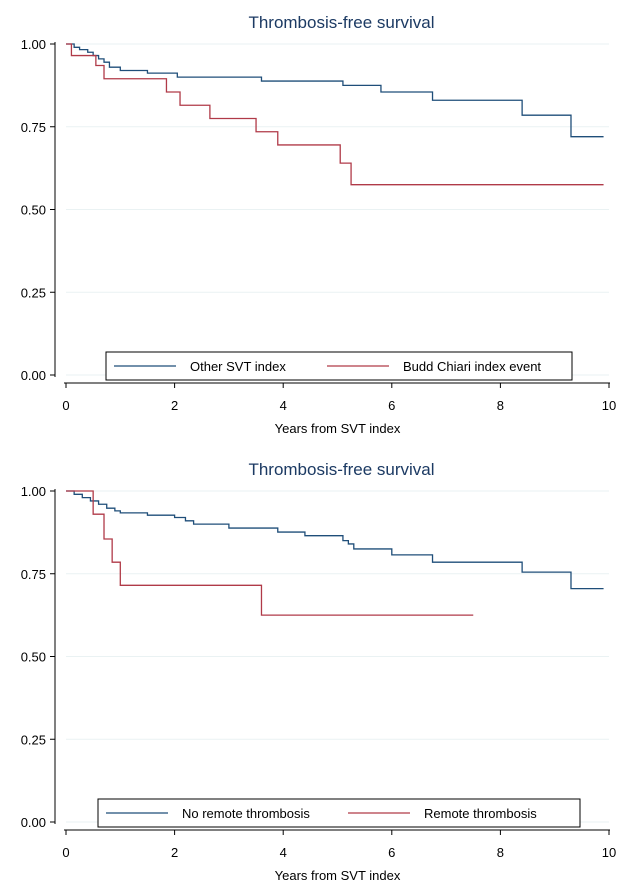 The height and width of the screenshot is (894, 621). Describe the element at coordinates (339, 813) in the screenshot. I see `legend-box` at that location.